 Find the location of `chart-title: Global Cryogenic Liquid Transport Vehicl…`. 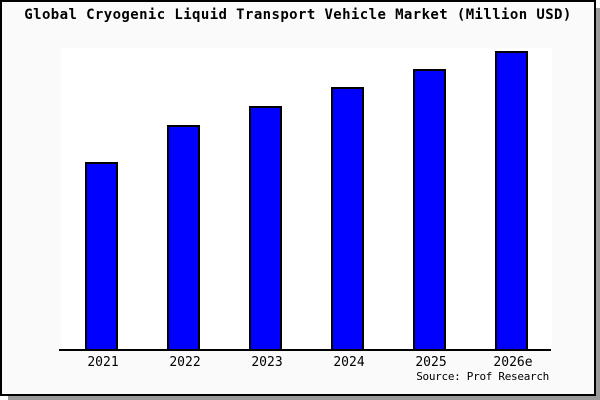

chart-title: Global Cryogenic Liquid Transport Vehicl… is located at coordinates (298, 15).